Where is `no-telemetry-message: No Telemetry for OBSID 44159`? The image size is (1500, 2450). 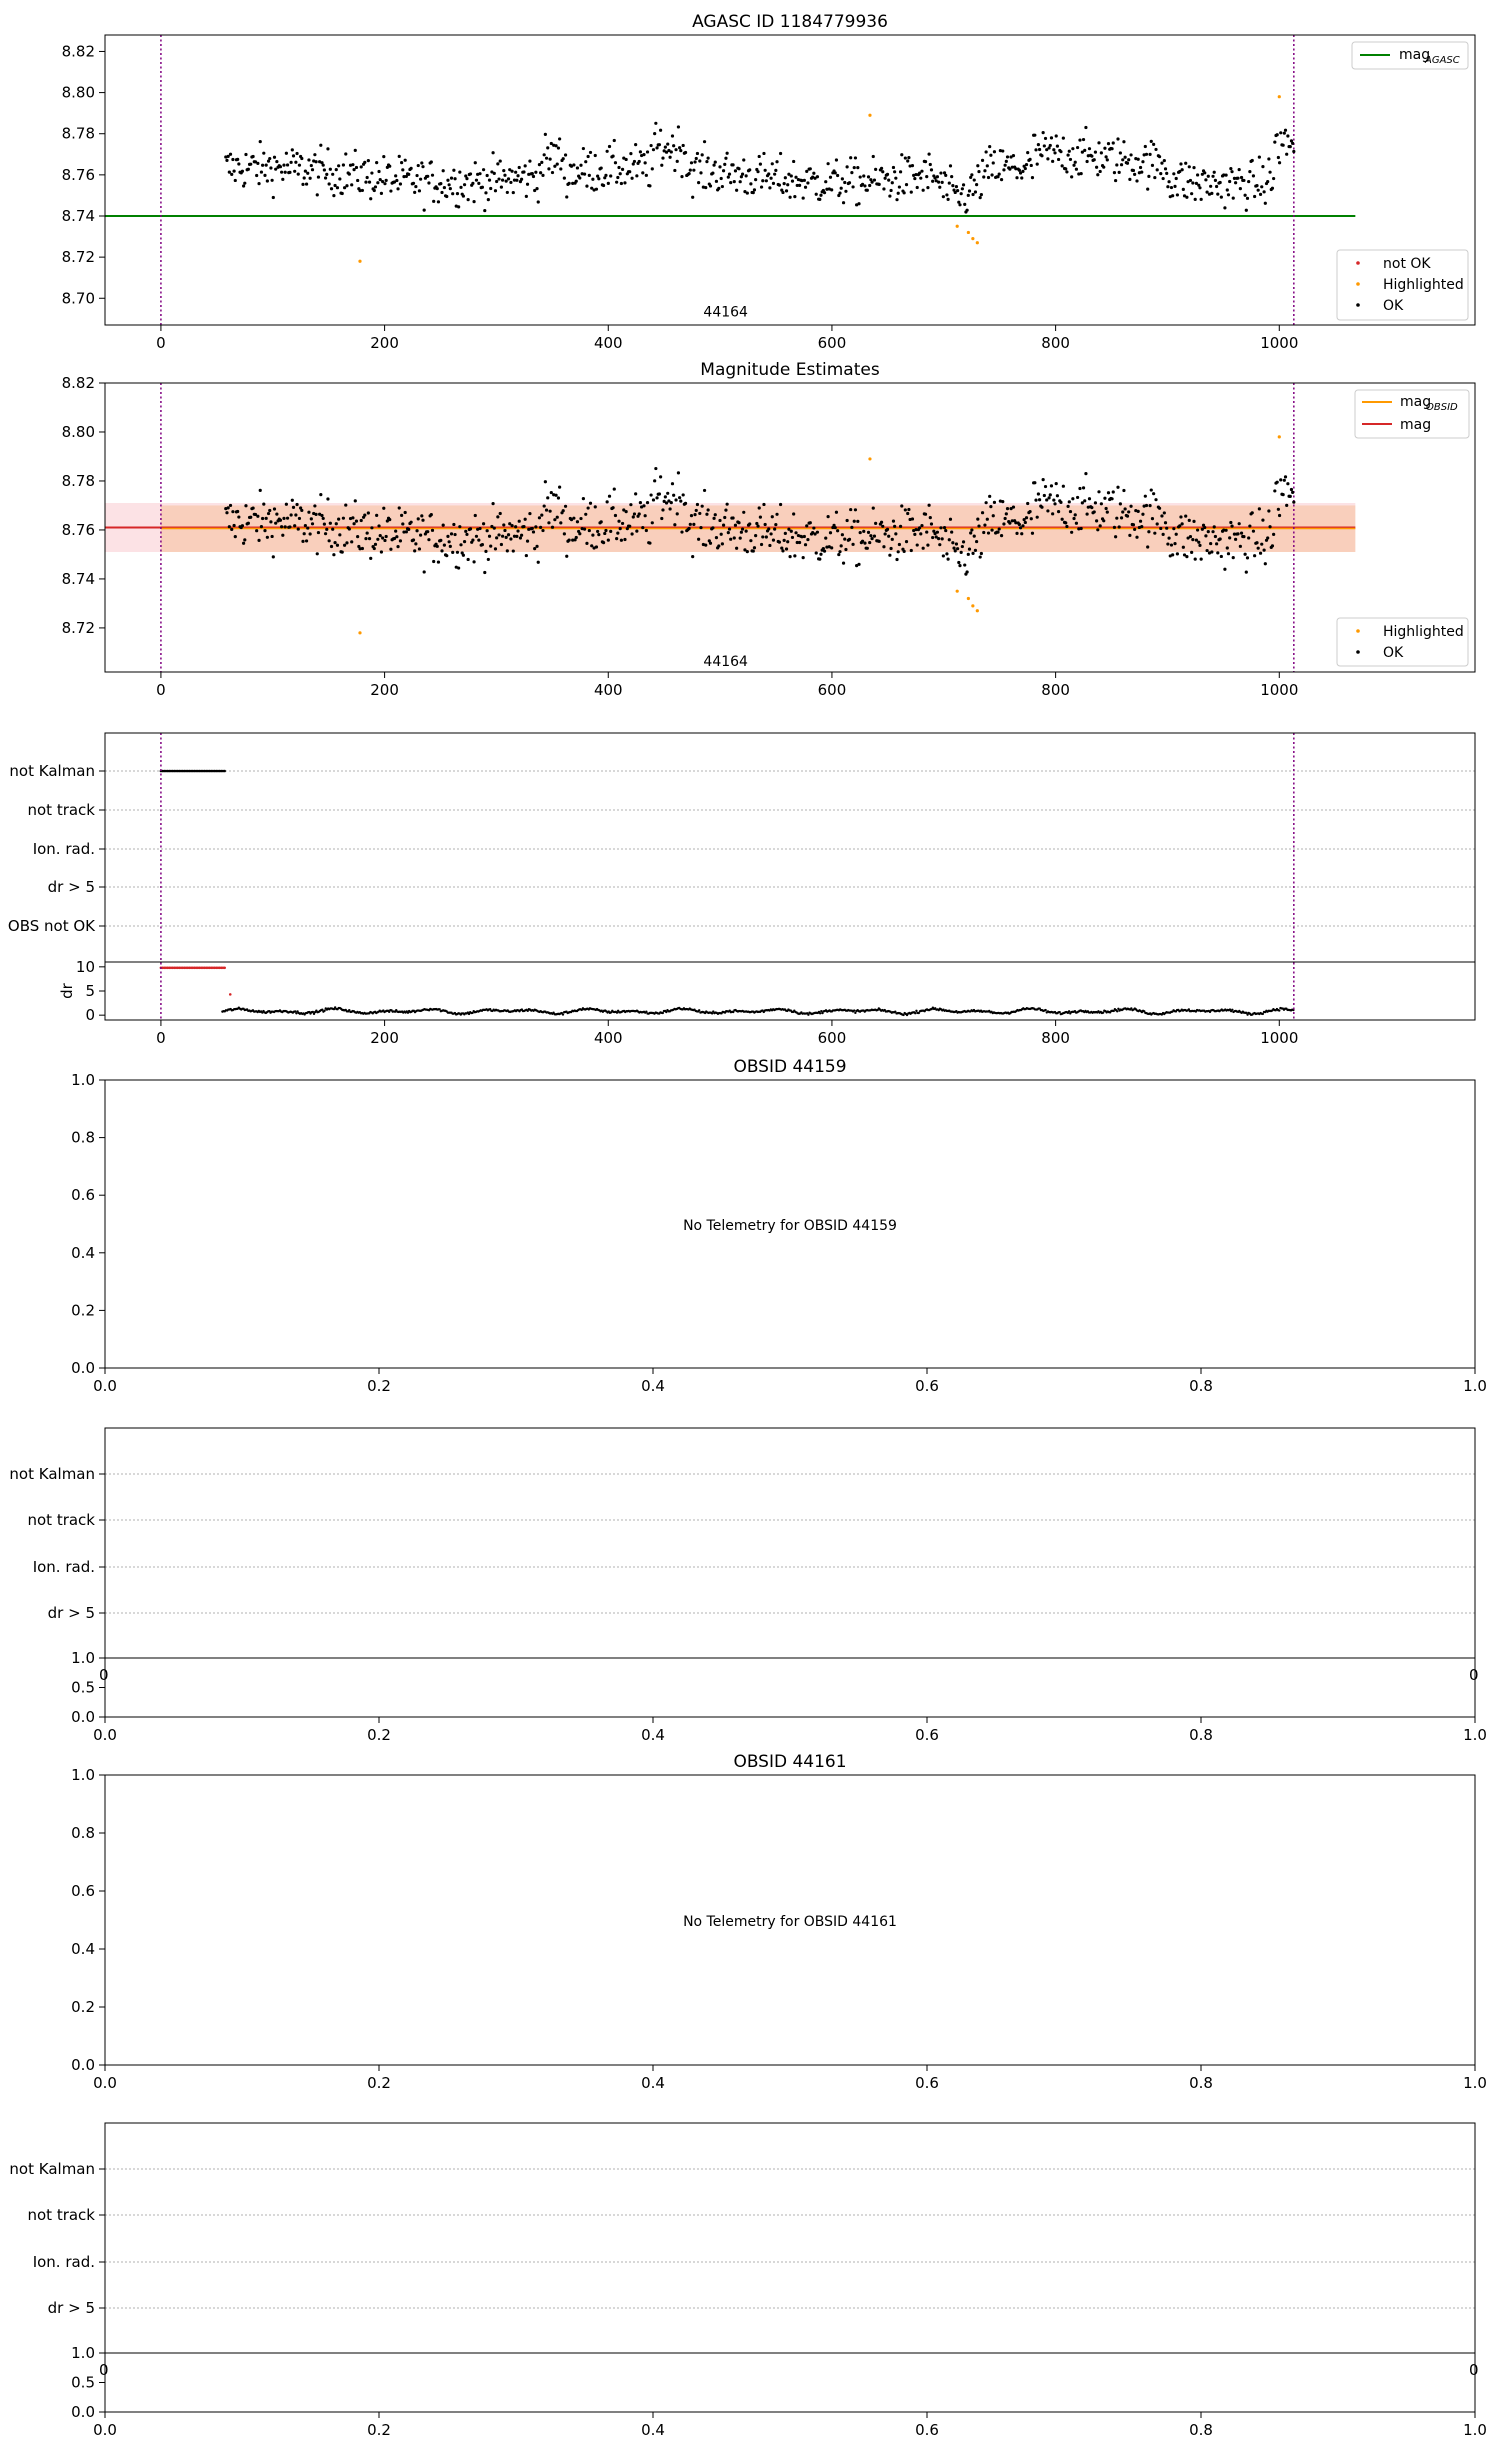
no-telemetry-message: No Telemetry for OBSID 44159 is located at coordinates (790, 1226).